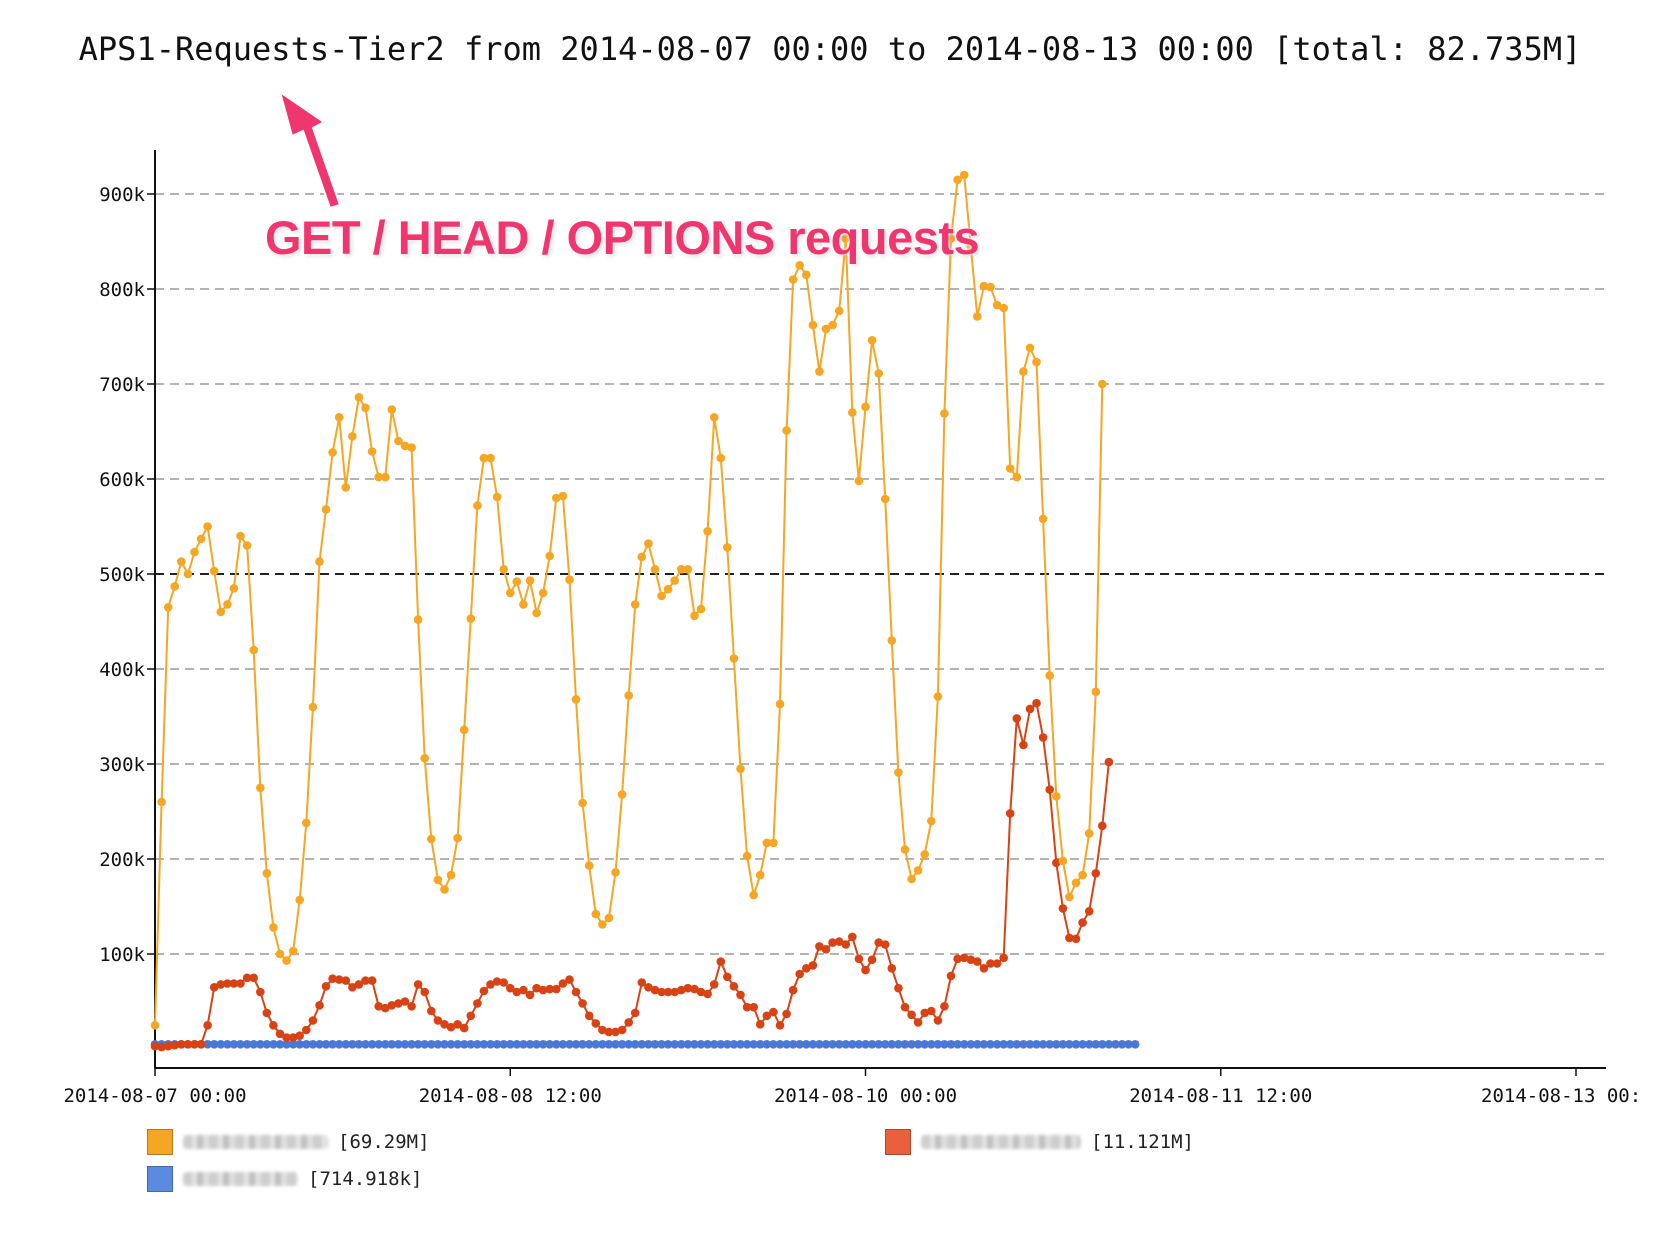  What do you see at coordinates (1001, 1142) in the screenshot?
I see `redacted-series-name` at bounding box center [1001, 1142].